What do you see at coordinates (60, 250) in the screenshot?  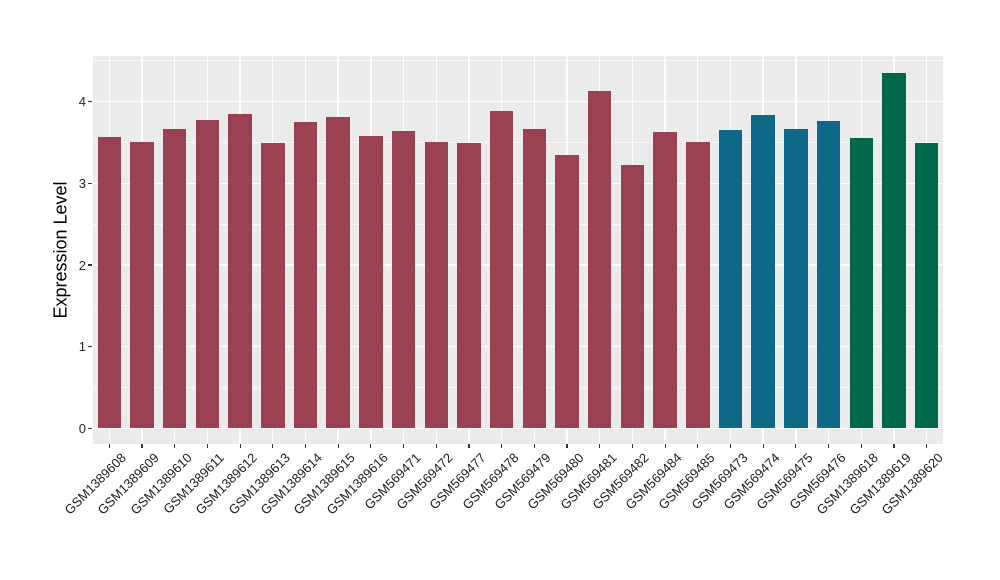 I see `y-axis-title: Expression Level` at bounding box center [60, 250].